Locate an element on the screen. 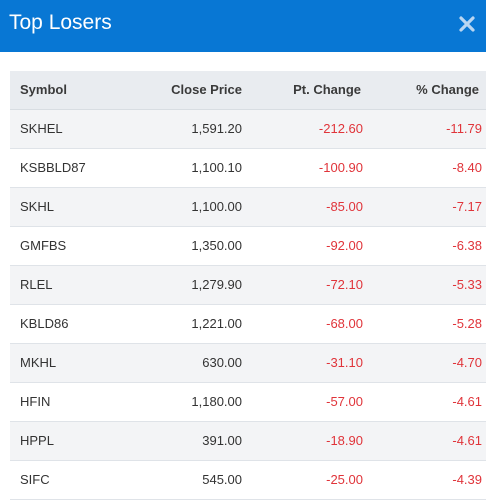 The width and height of the screenshot is (486, 500). pt-change-cell: -18.90 is located at coordinates (344, 440).